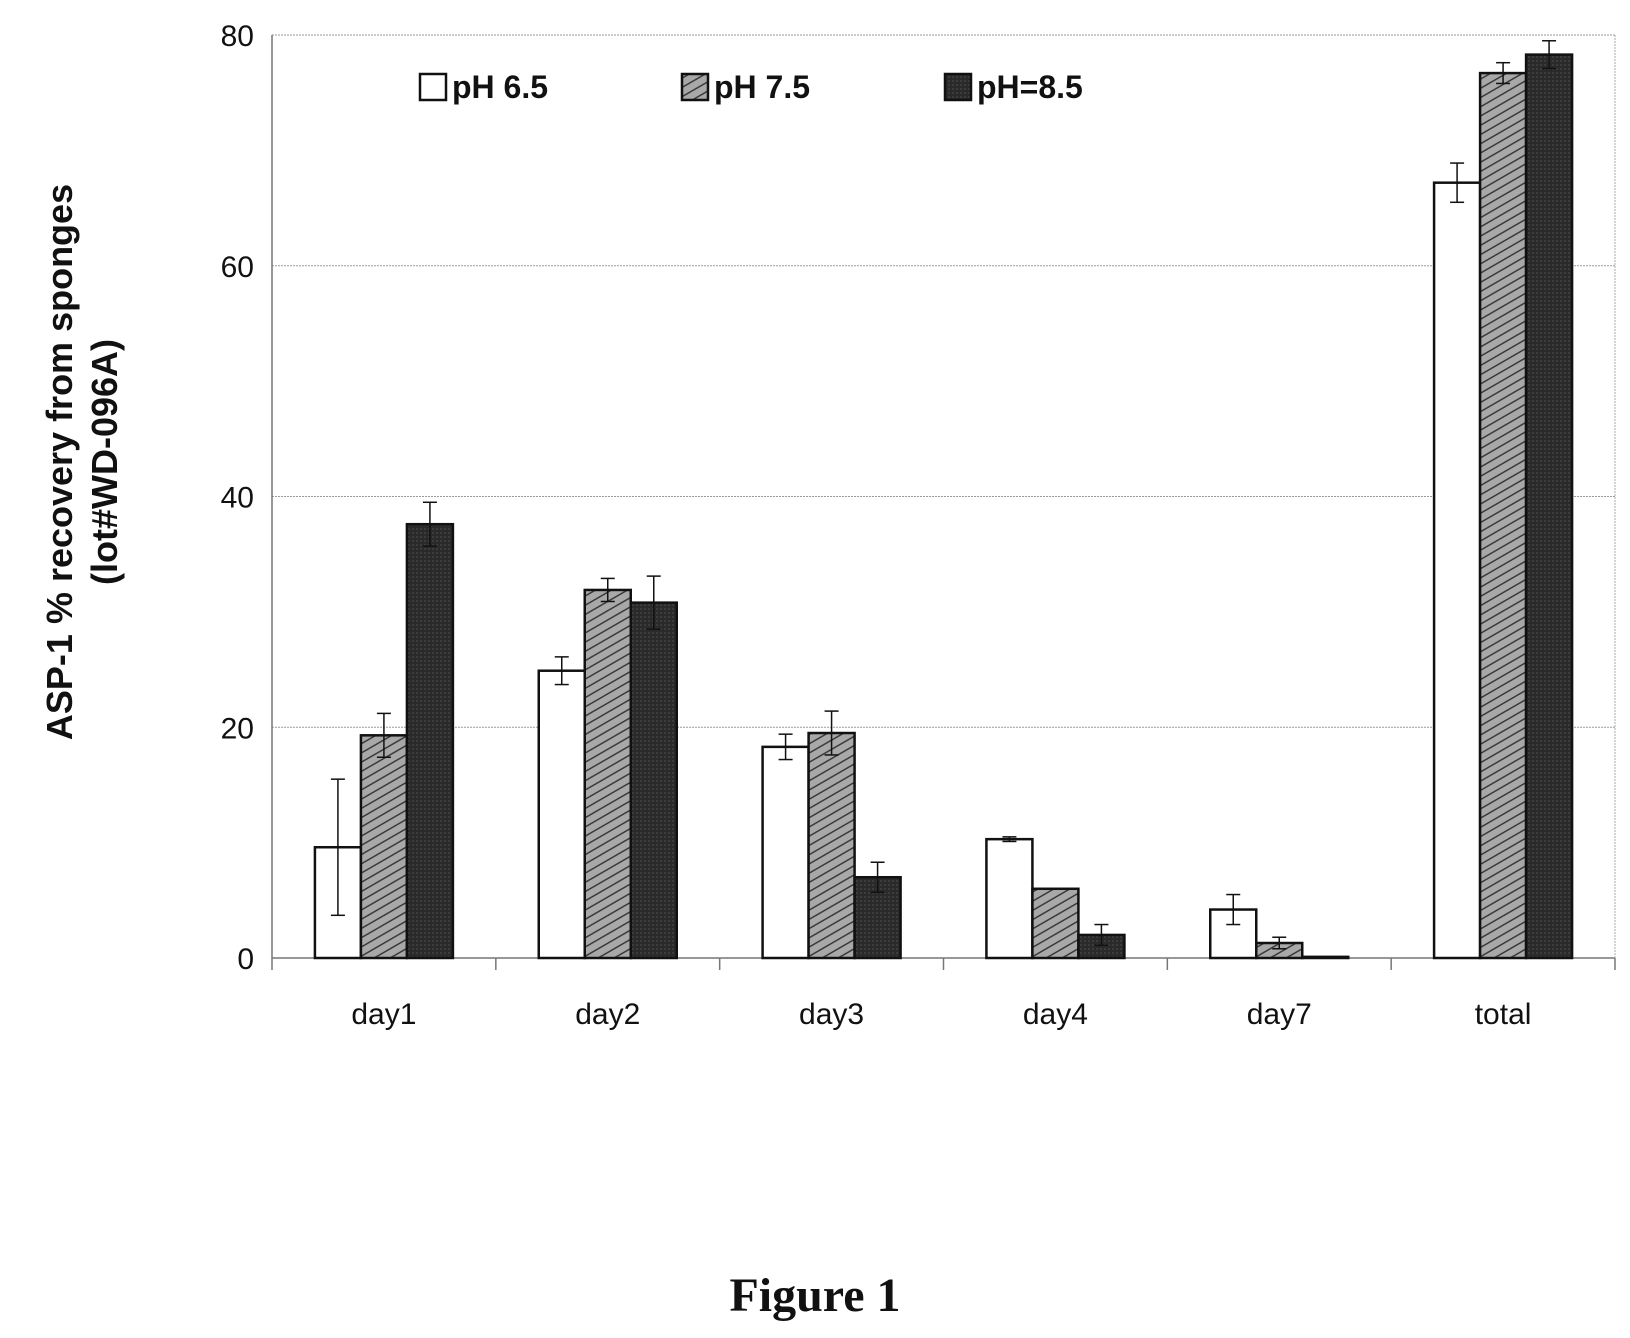 This screenshot has height=1338, width=1630. Describe the element at coordinates (59, 462) in the screenshot. I see `y-axis-label-line1: ASP-1 % recovery from sponges` at that location.